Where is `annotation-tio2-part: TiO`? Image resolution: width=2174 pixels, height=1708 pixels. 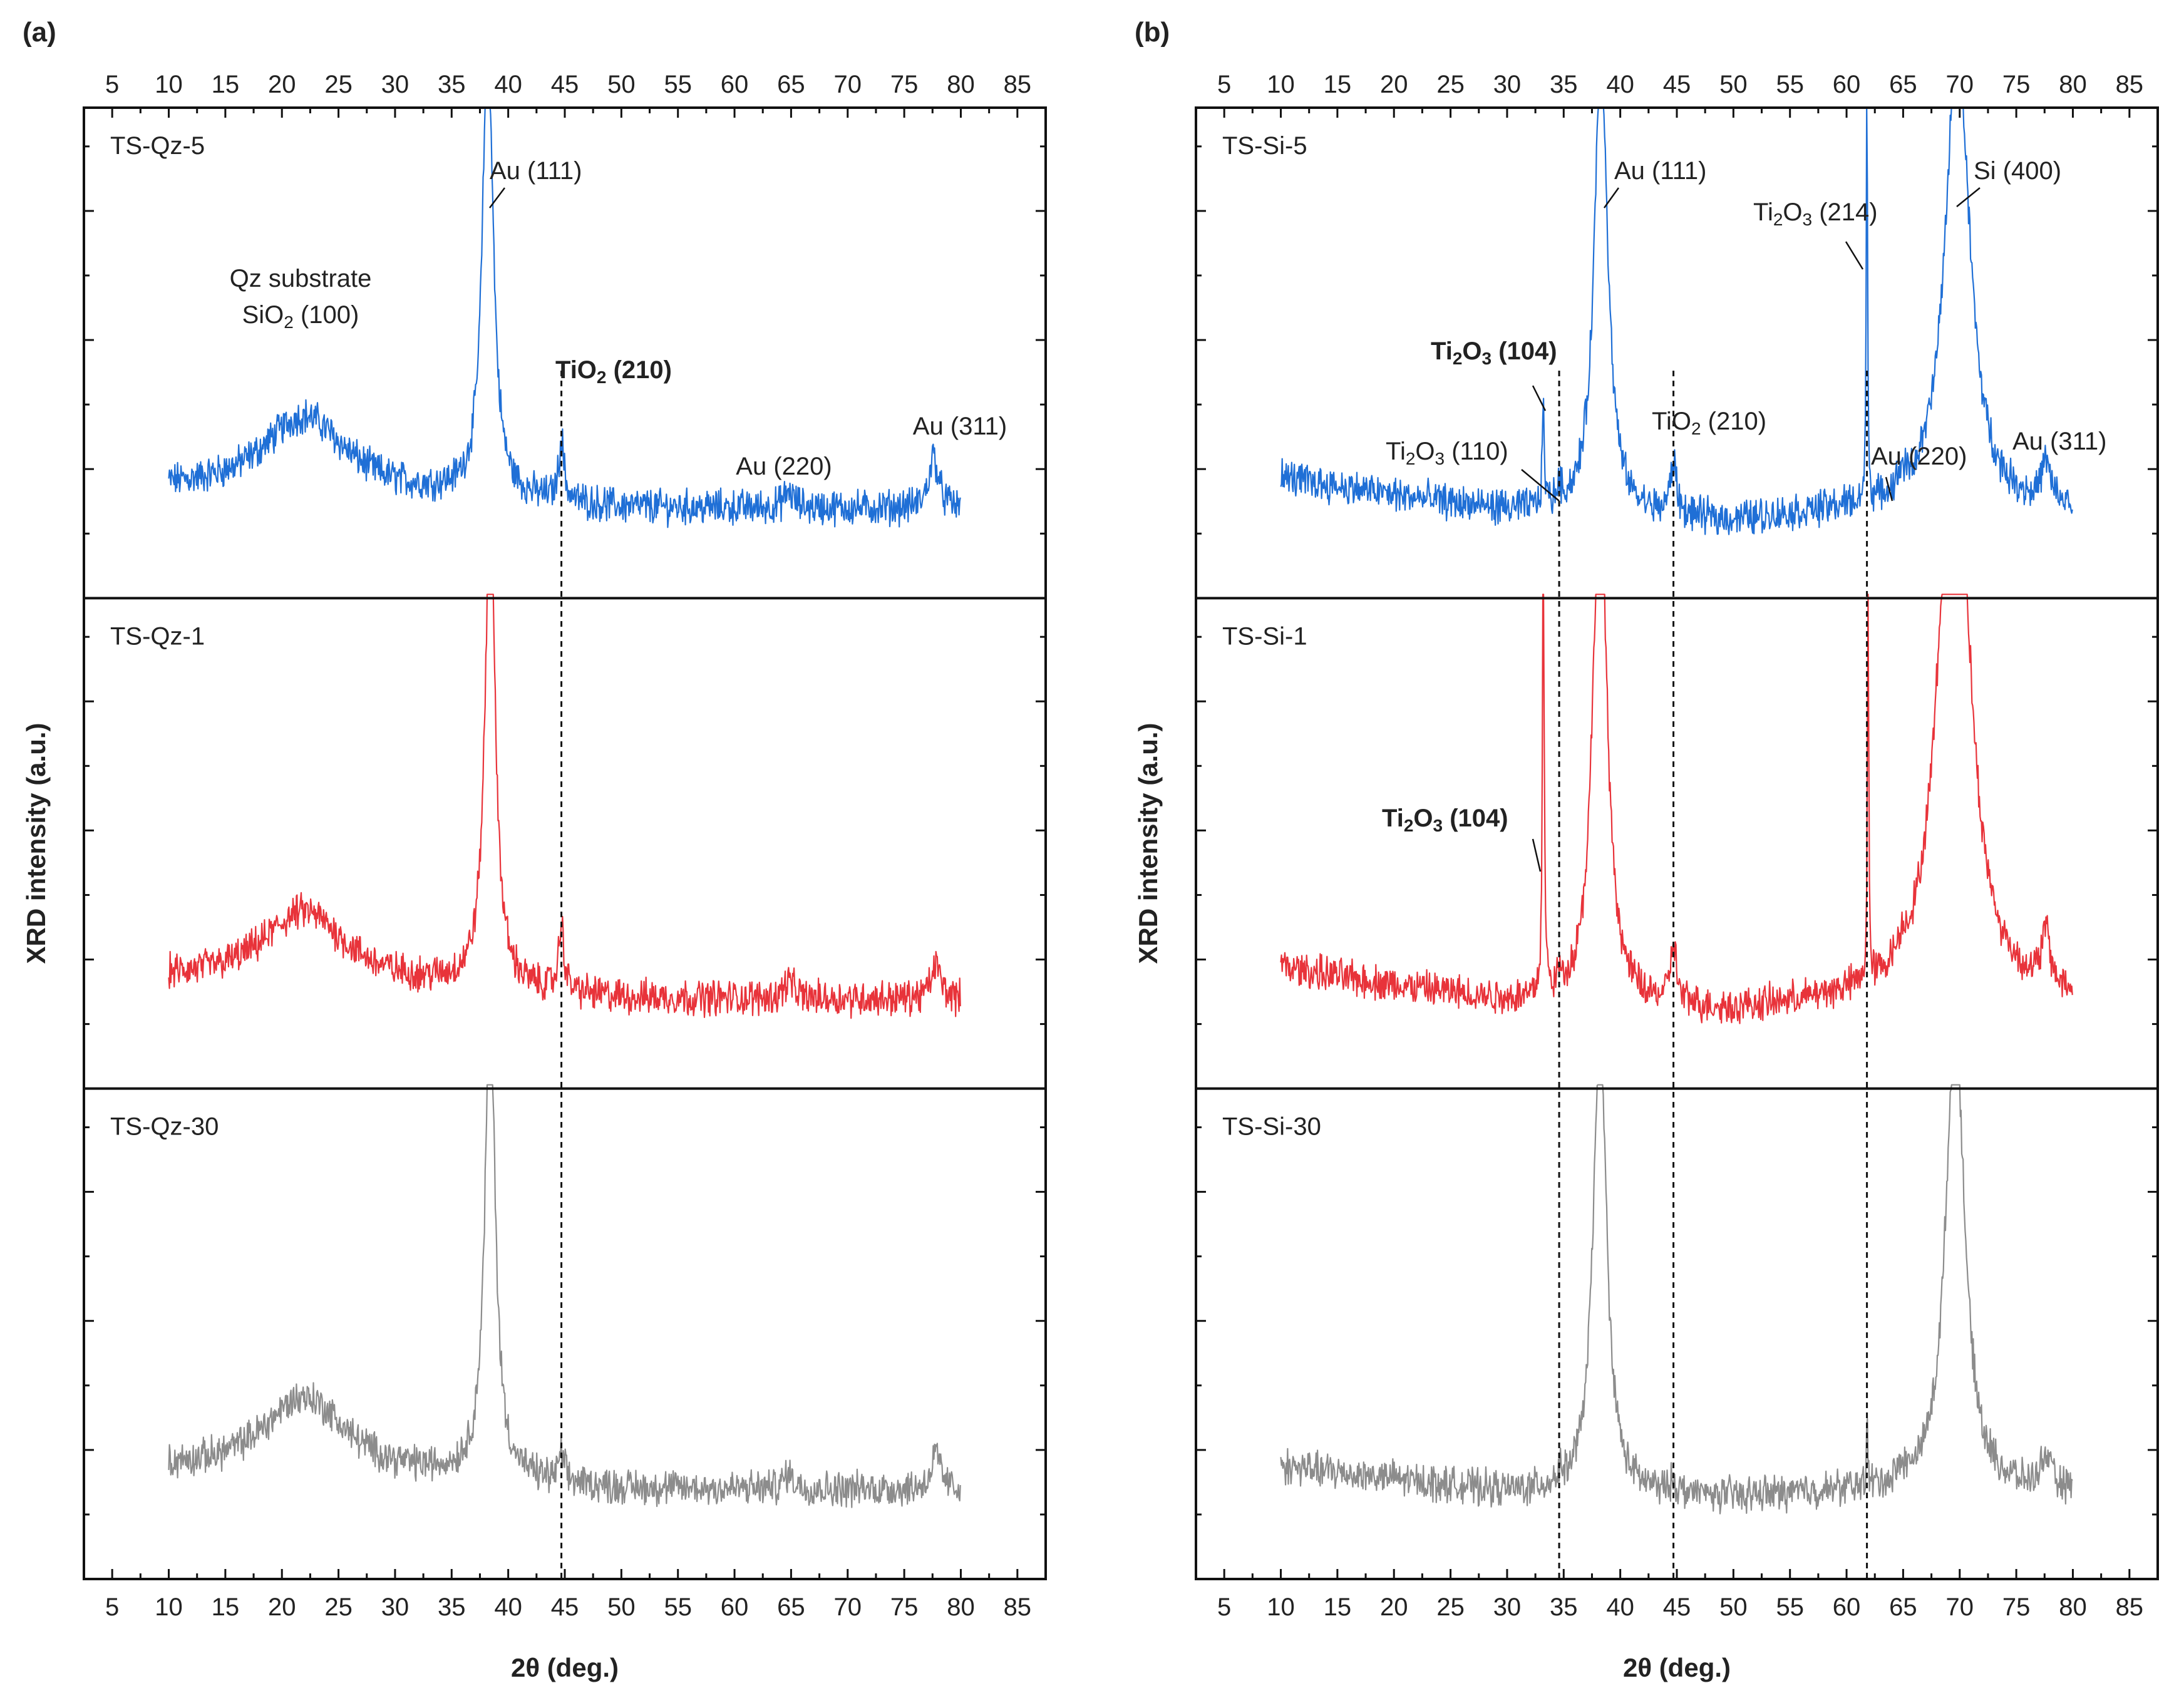 annotation-tio2-part: TiO is located at coordinates (576, 370).